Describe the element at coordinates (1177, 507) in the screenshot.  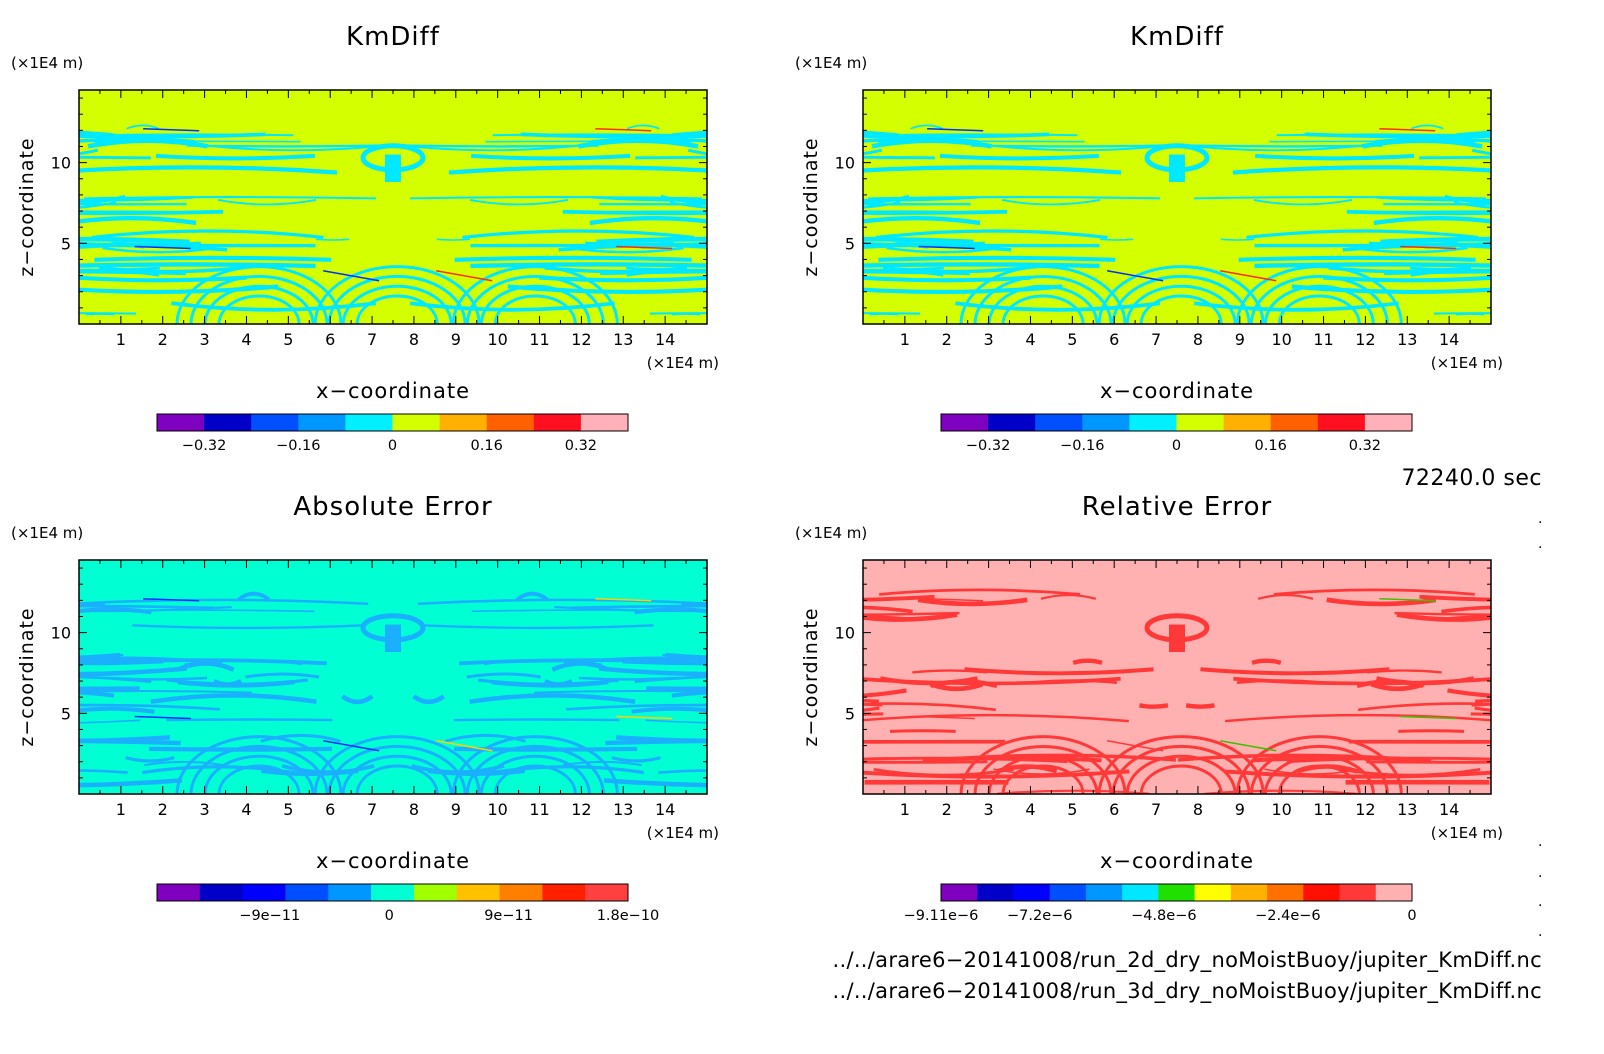
I see `chart-title: Relative Error` at that location.